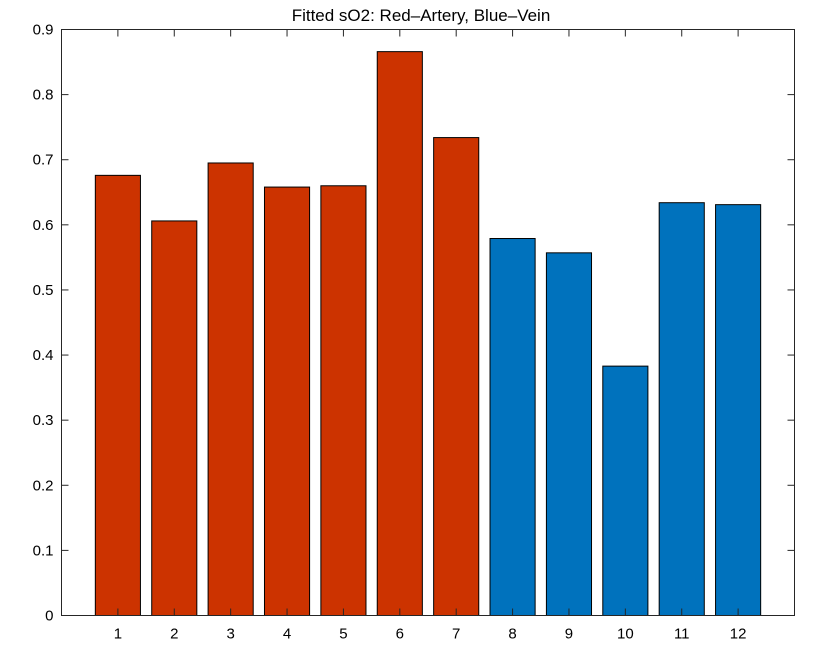 The width and height of the screenshot is (815, 658). What do you see at coordinates (118, 634) in the screenshot?
I see `x-tick-label: 1` at bounding box center [118, 634].